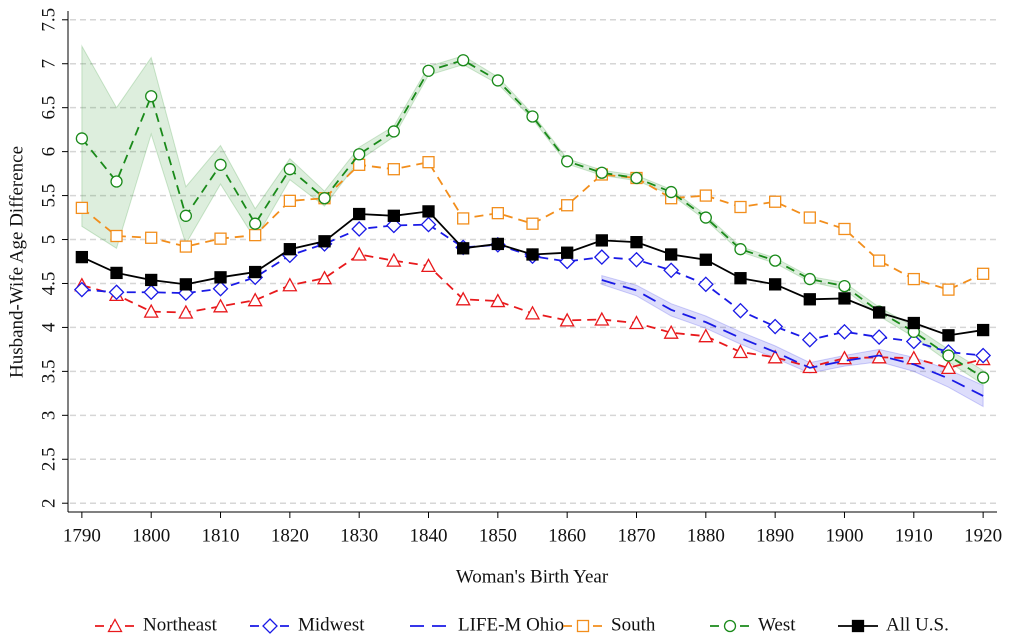 Image resolution: width=1011 pixels, height=639 pixels. What do you see at coordinates (48, 64) in the screenshot?
I see `y-tick-label: 7` at bounding box center [48, 64].